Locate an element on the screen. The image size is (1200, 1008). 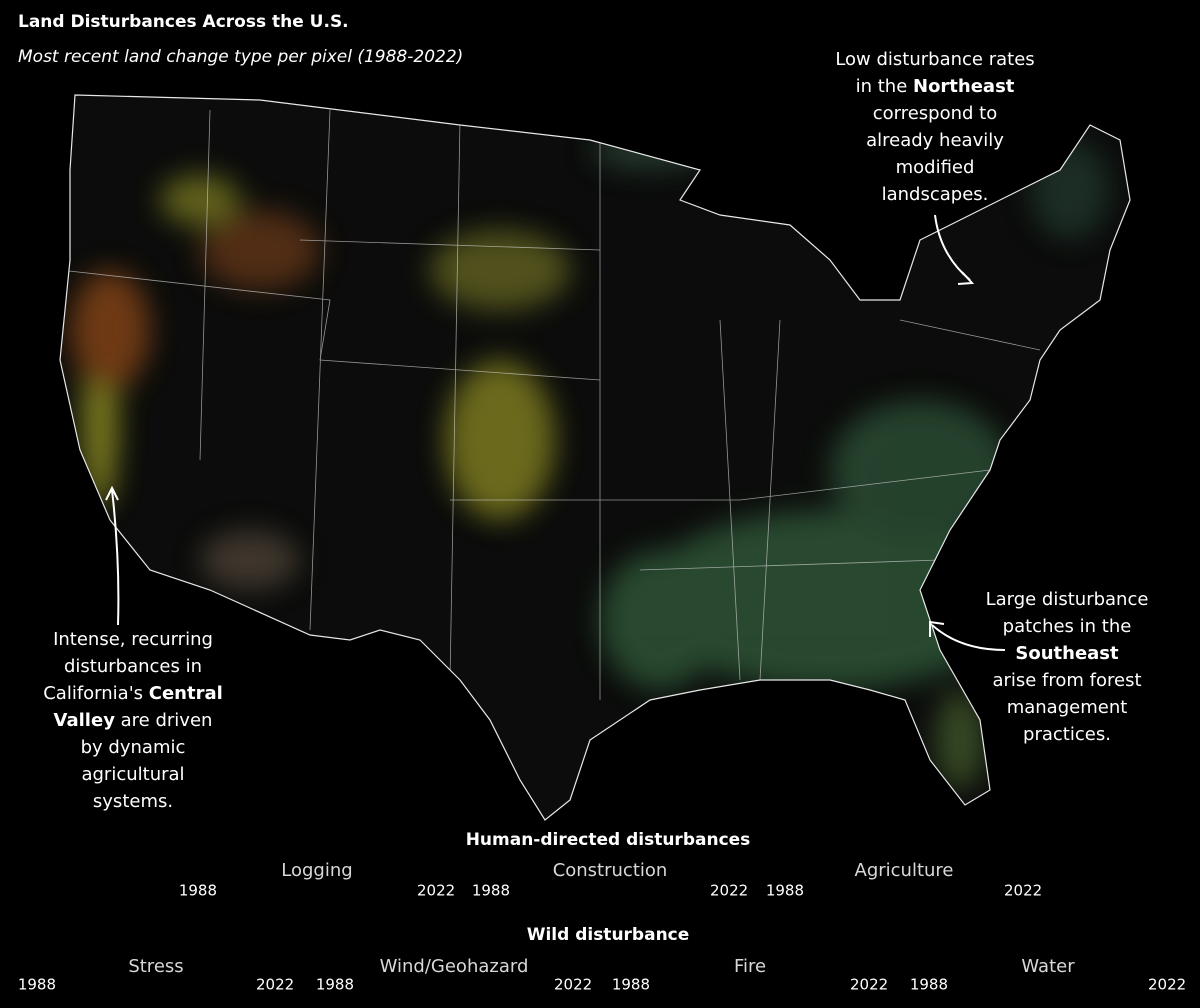
legend-name: Construction is located at coordinates (610, 870).